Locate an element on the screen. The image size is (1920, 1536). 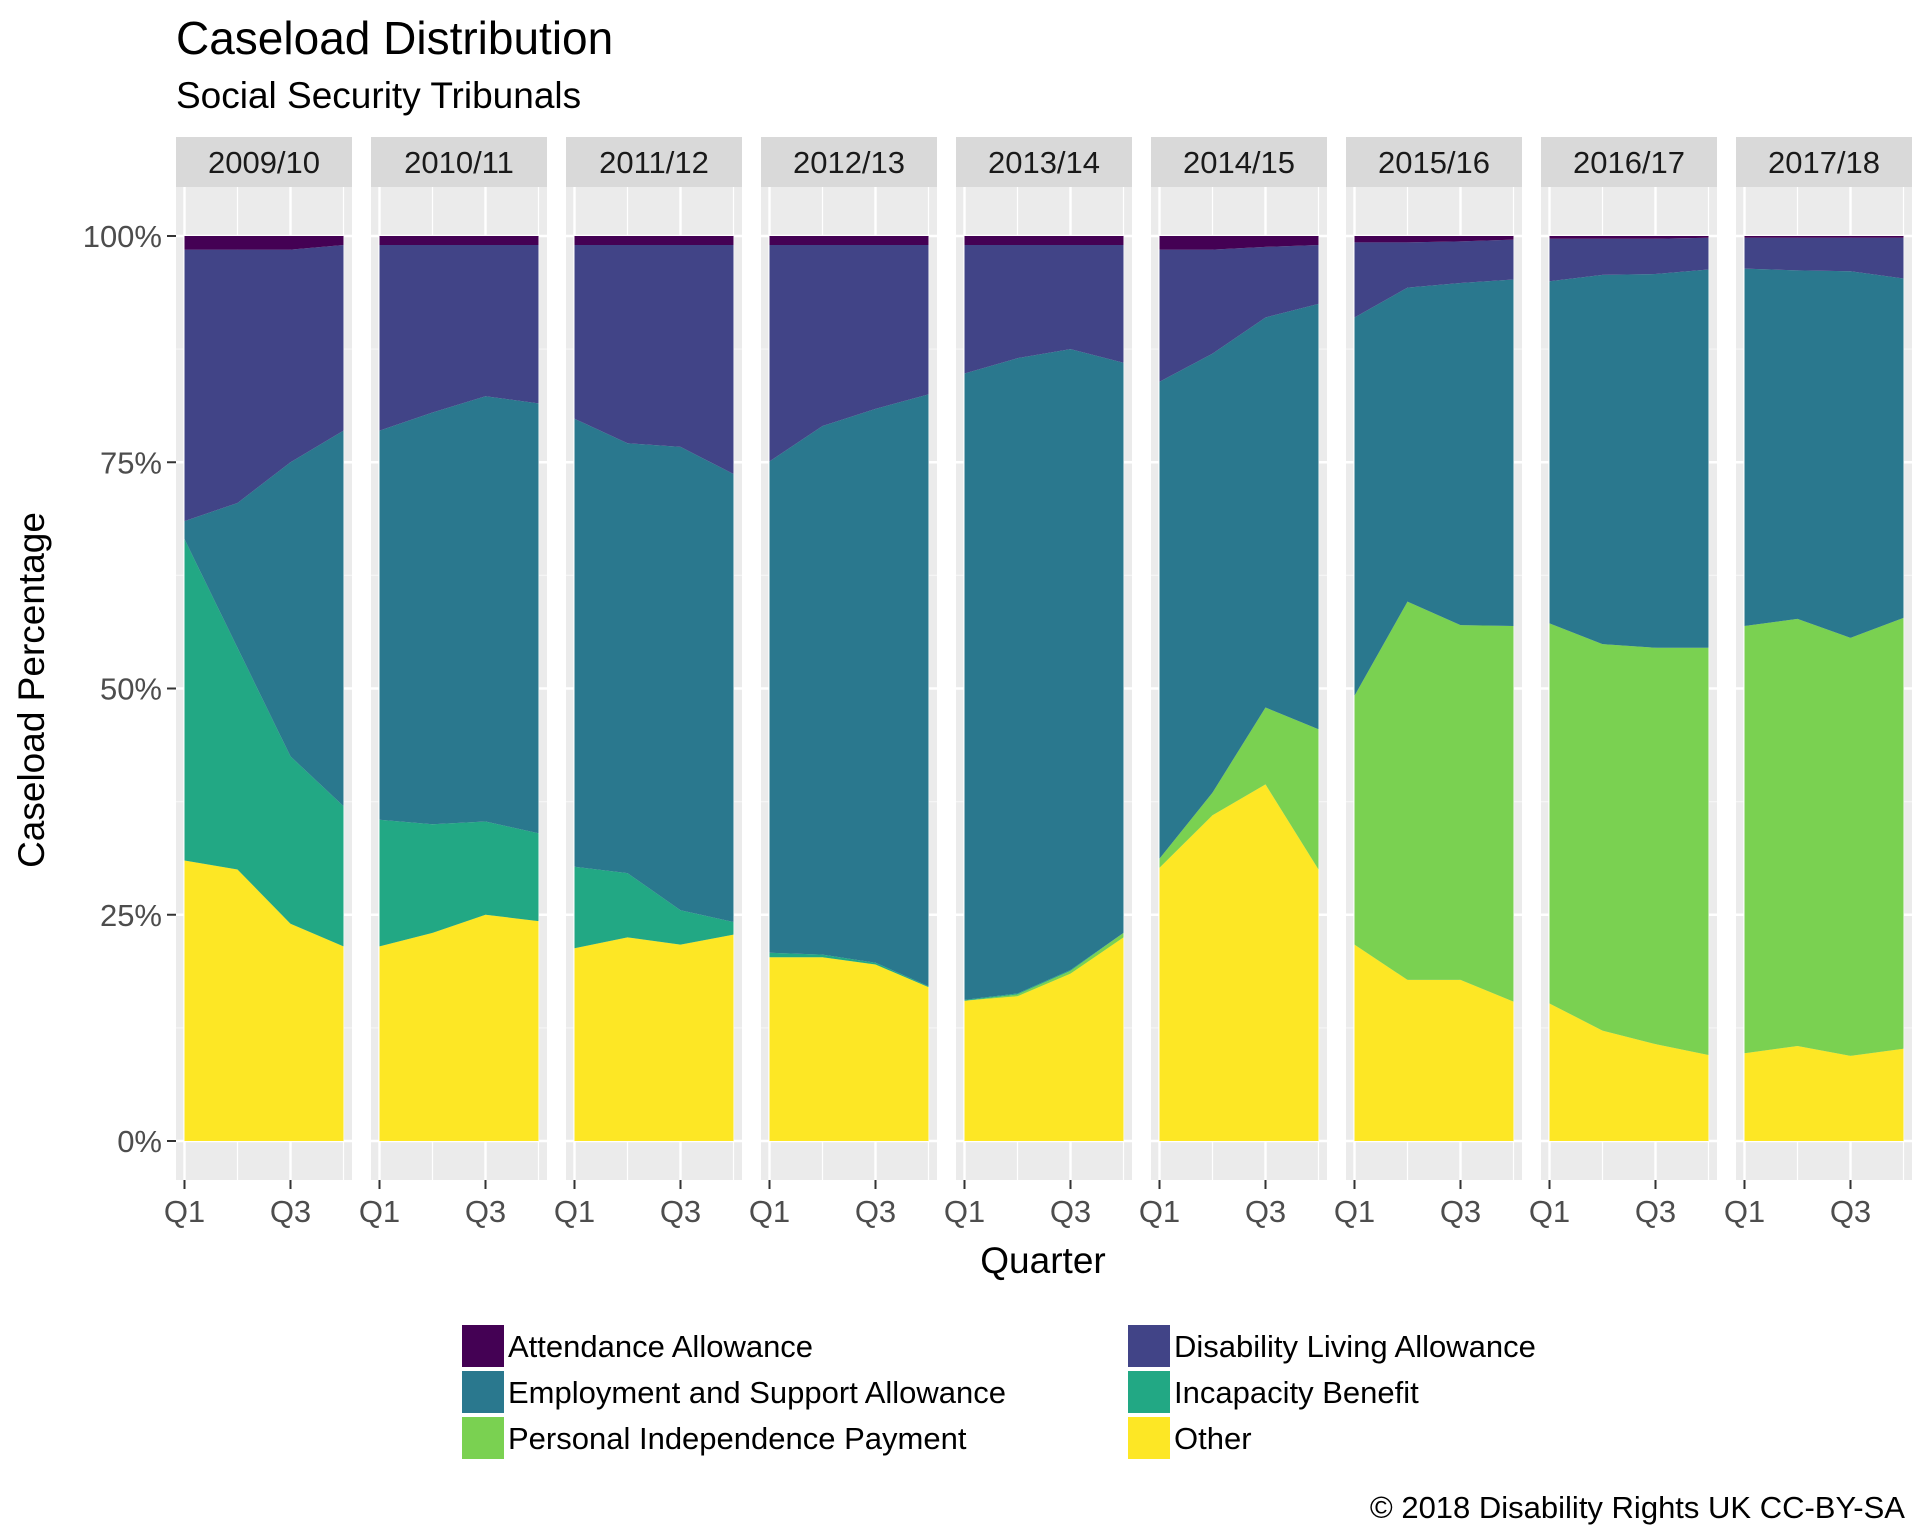
y-axis: 0% 25% 50% 75% 100% is located at coordinates (129, 689).